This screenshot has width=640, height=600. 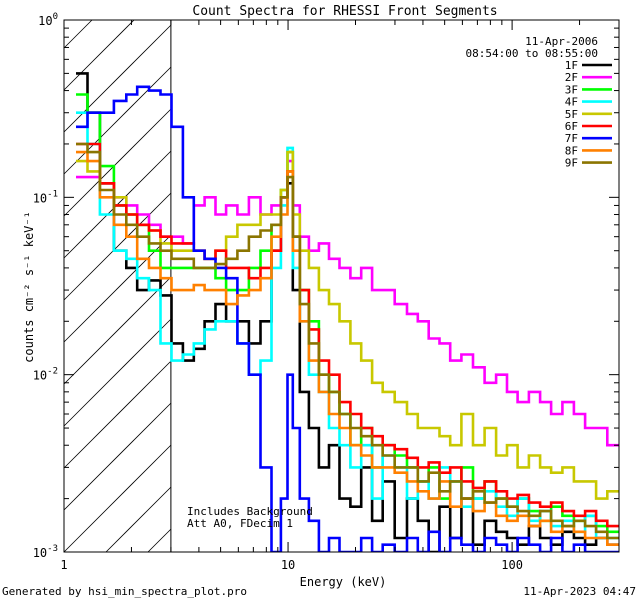 What do you see at coordinates (561, 41) in the screenshot?
I see `date-label: 11-Apr-2006` at bounding box center [561, 41].